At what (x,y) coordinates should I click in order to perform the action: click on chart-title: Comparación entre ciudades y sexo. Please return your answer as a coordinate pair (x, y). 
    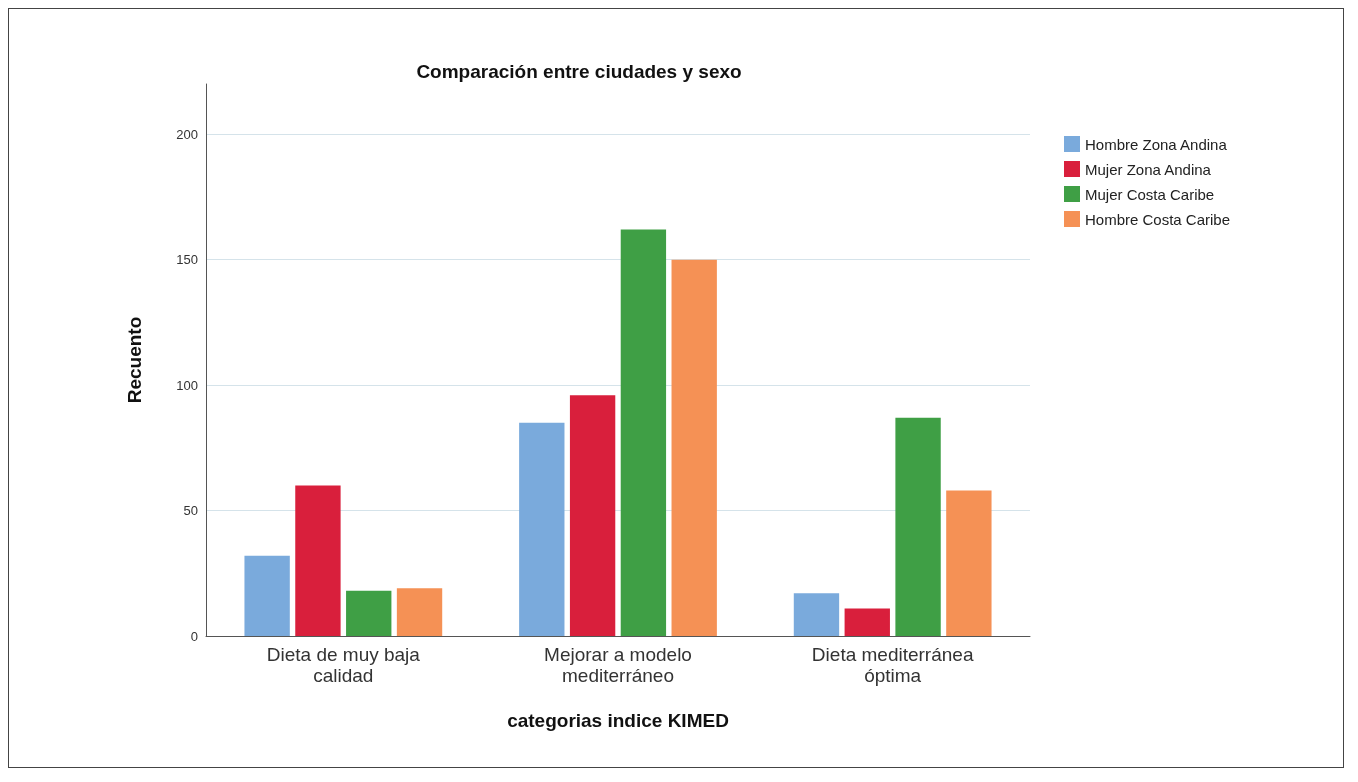
    Looking at the image, I should click on (579, 71).